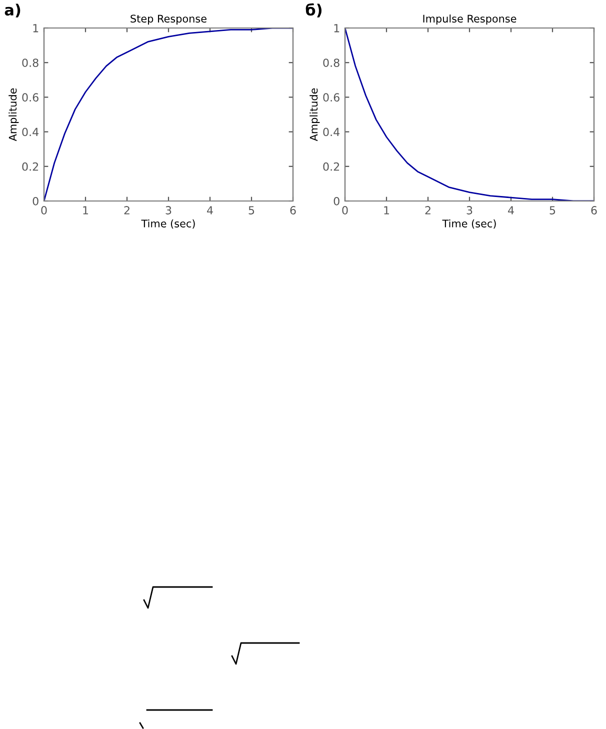 The height and width of the screenshot is (729, 606). Describe the element at coordinates (12, 11) in the screenshot. I see `text: а)` at that location.